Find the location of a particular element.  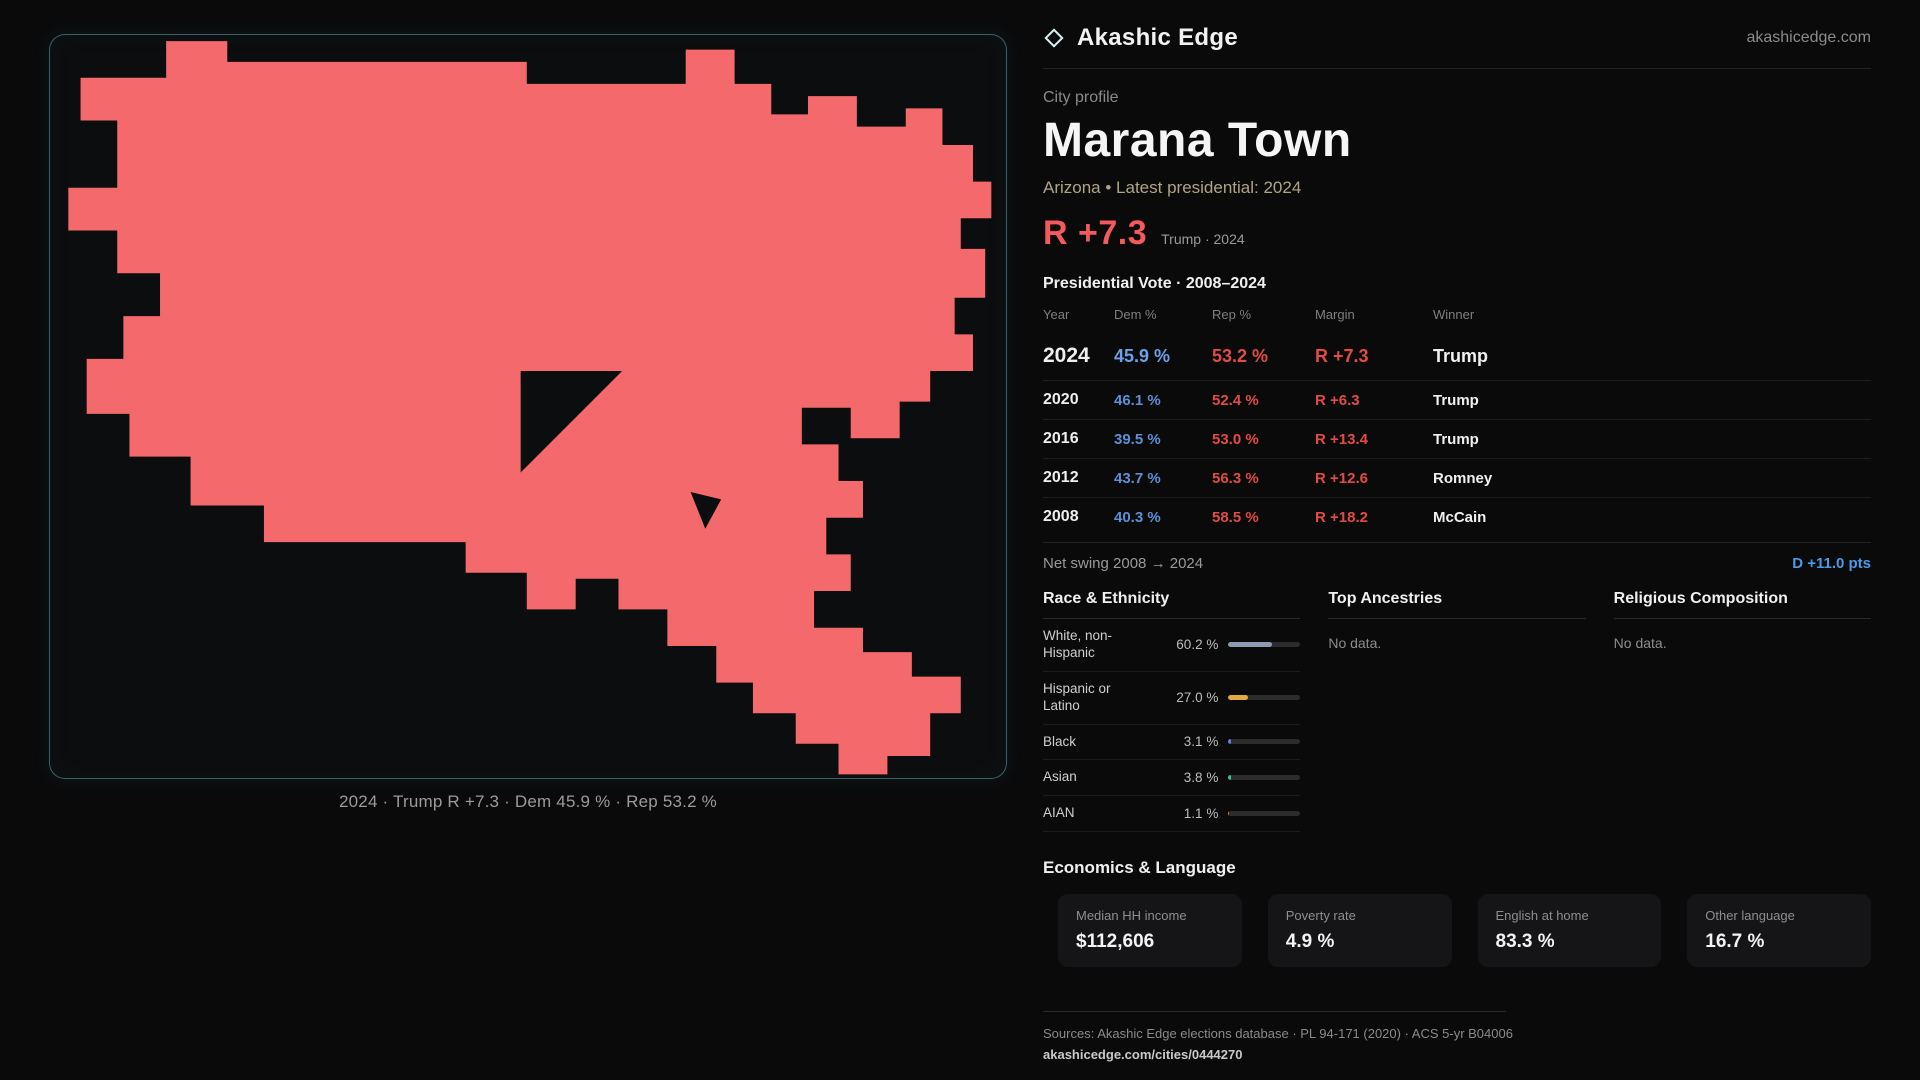

vote-table-header: Year Dem % Rep % Margin Winner is located at coordinates (1457, 319).